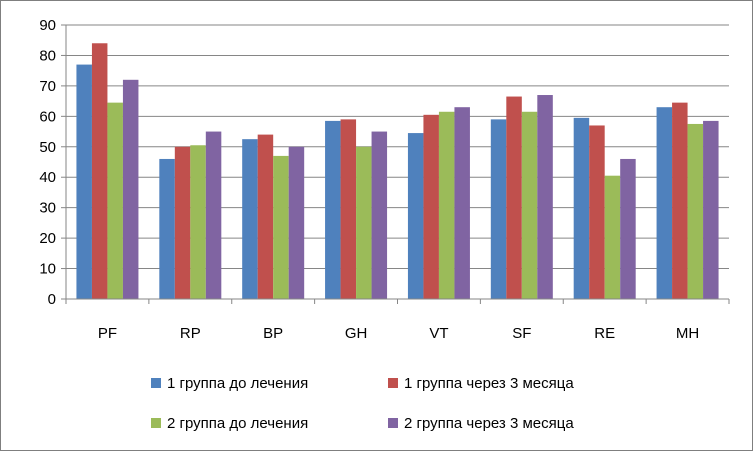  Describe the element at coordinates (190, 333) in the screenshot. I see `x-tick-label: RP` at that location.